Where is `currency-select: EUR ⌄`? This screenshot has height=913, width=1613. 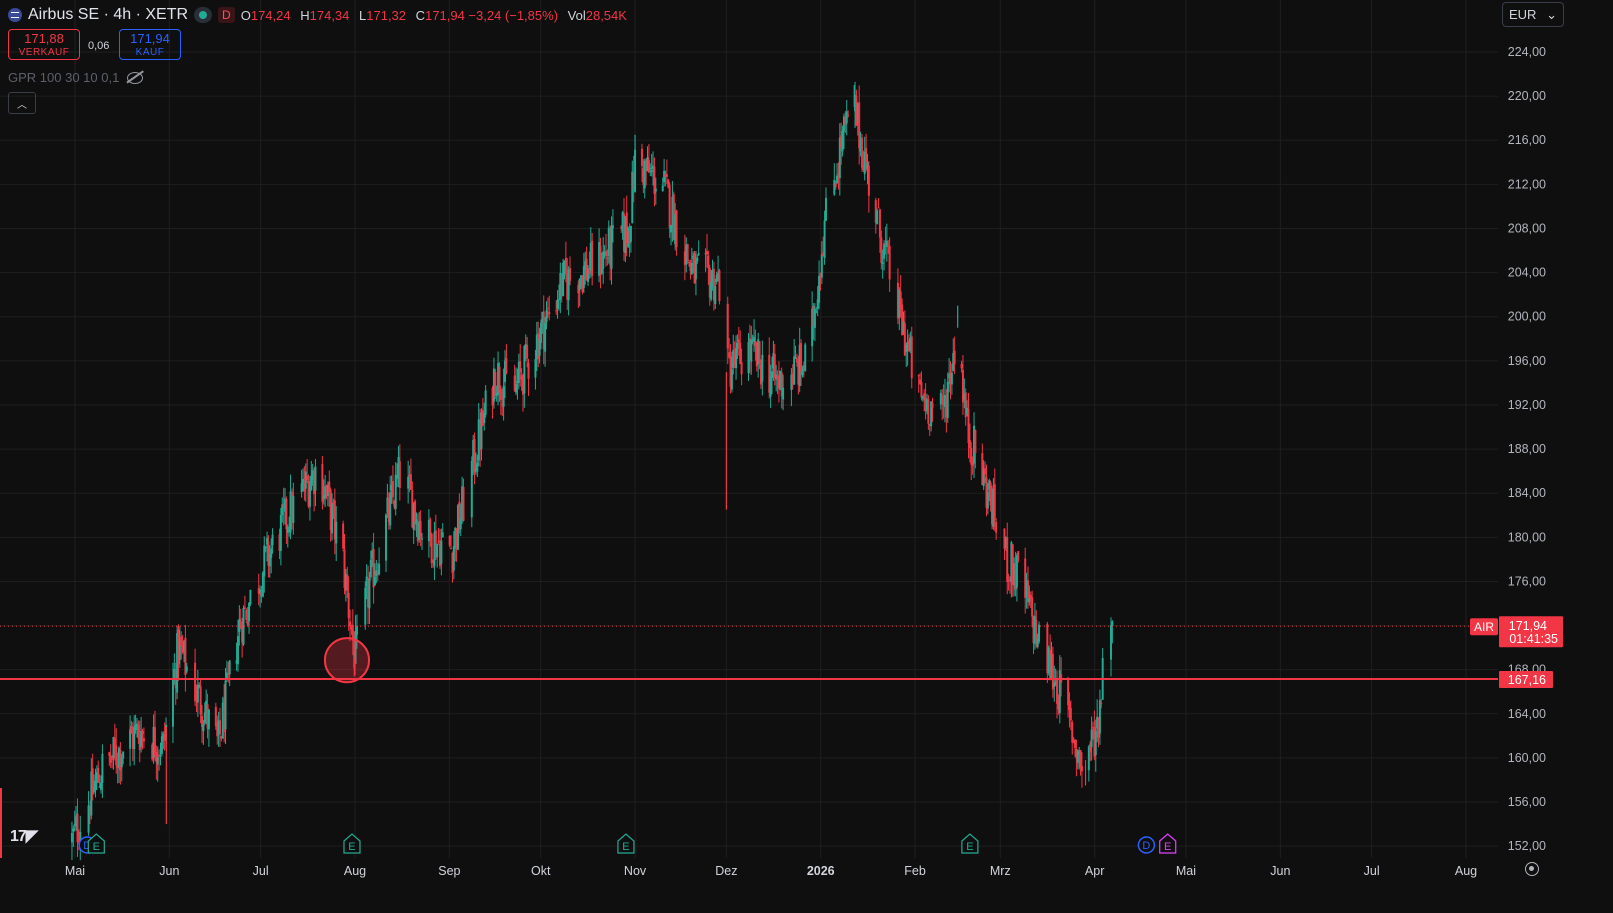 currency-select: EUR ⌄ is located at coordinates (1533, 14).